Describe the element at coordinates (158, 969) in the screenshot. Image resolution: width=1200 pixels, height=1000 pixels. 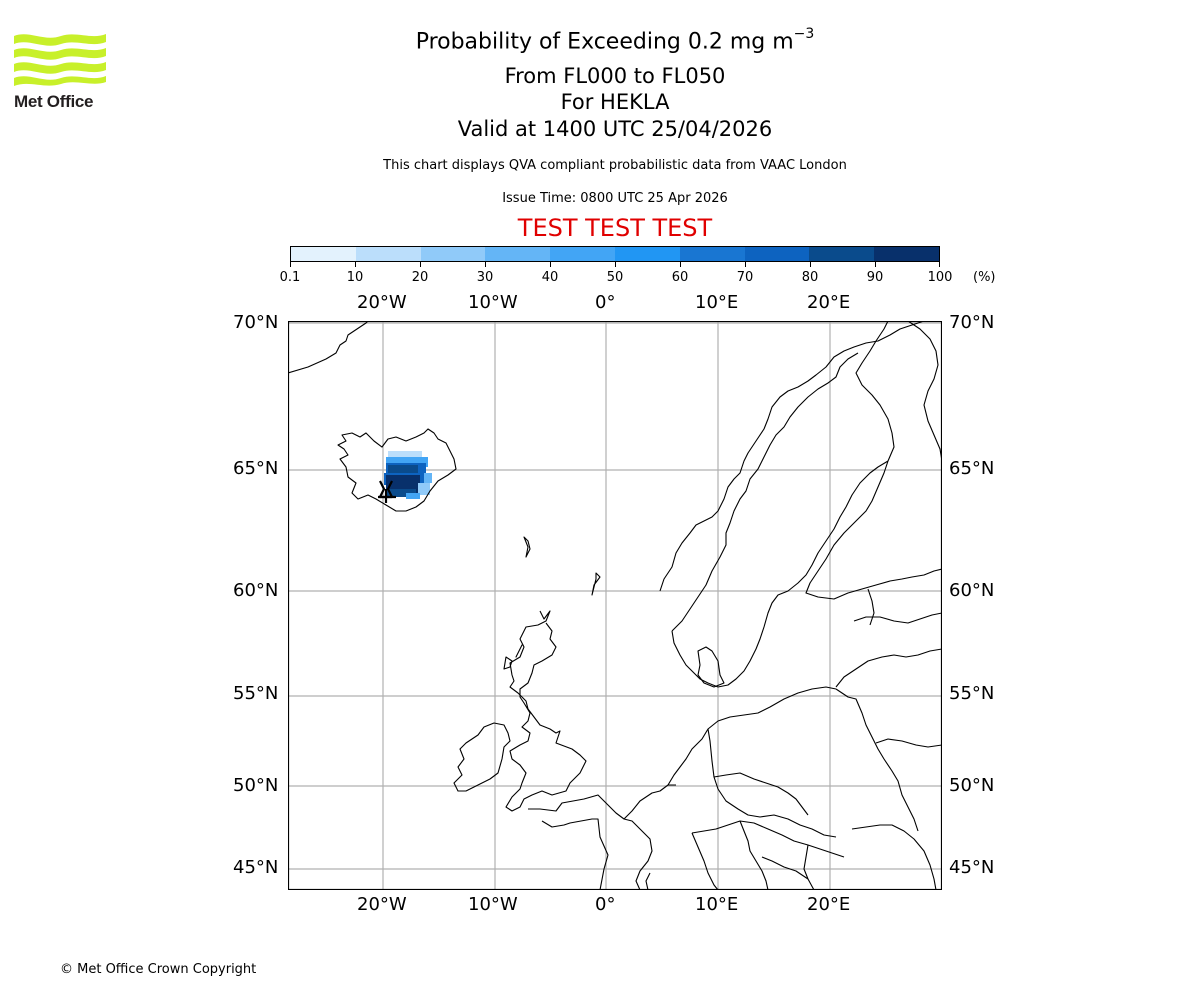
I see `copyright: © Met Office Crown Copyright` at that location.